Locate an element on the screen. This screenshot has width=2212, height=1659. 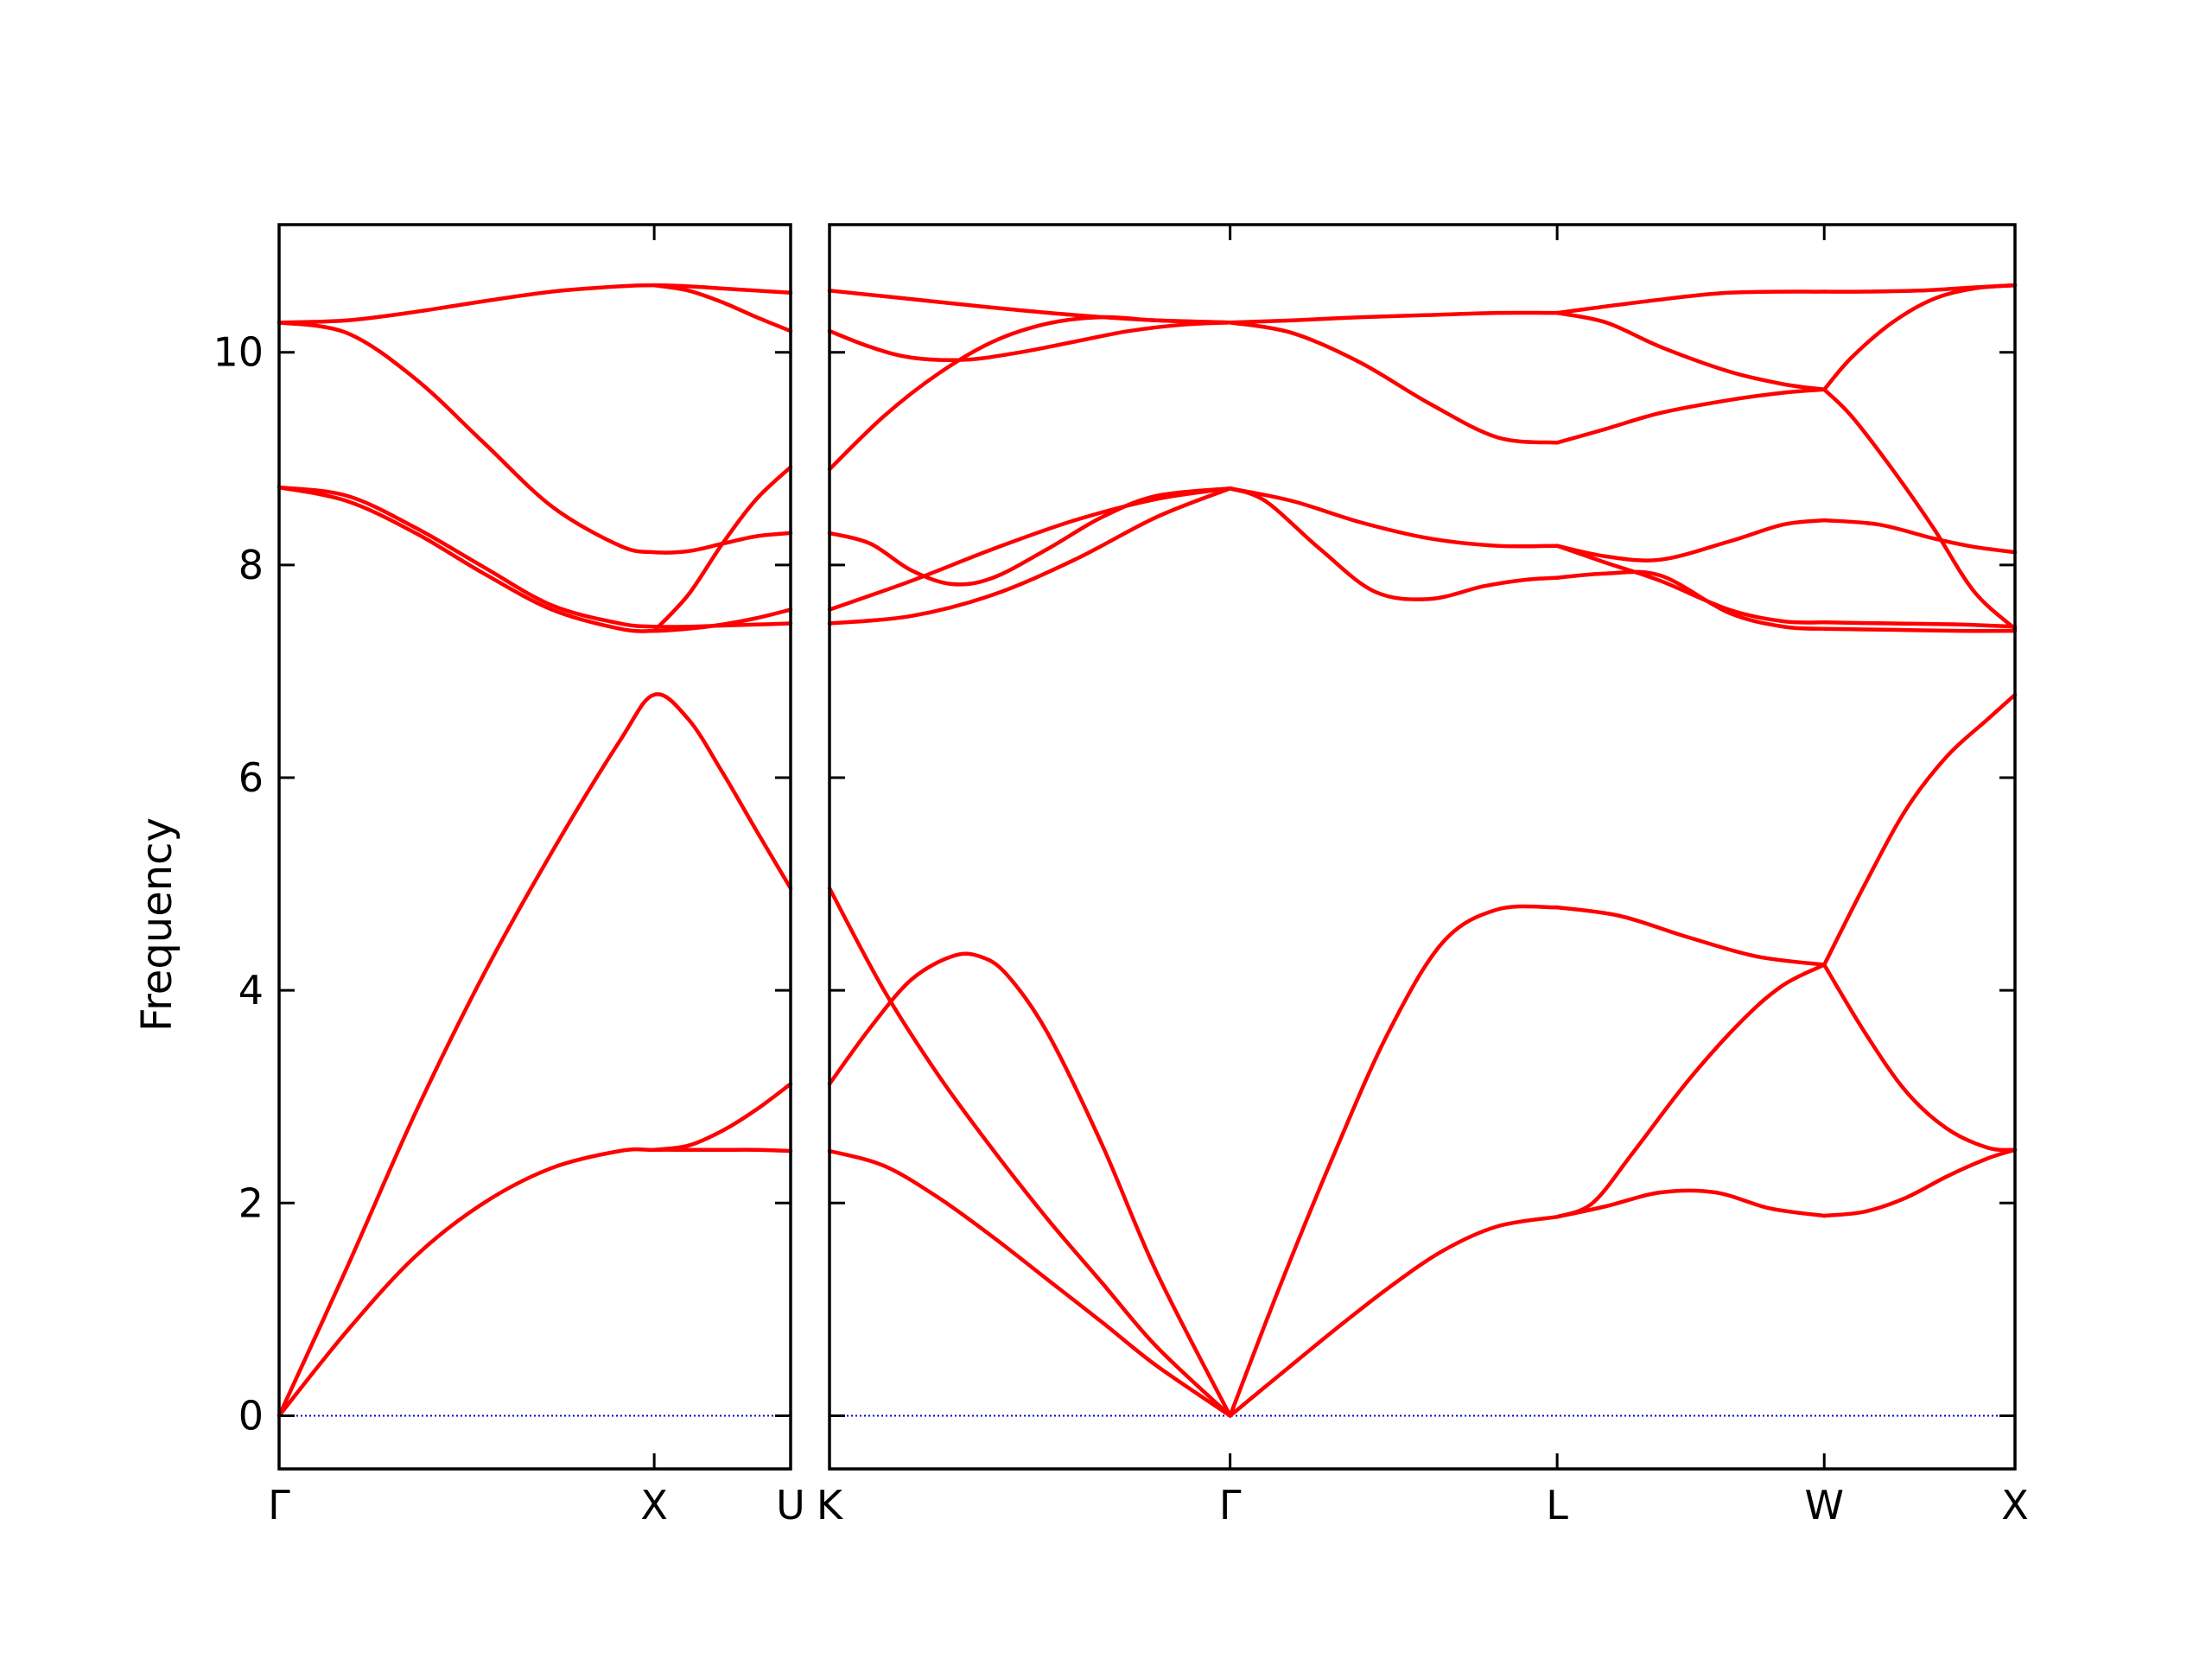
kpoint-label: K is located at coordinates (830, 1505).